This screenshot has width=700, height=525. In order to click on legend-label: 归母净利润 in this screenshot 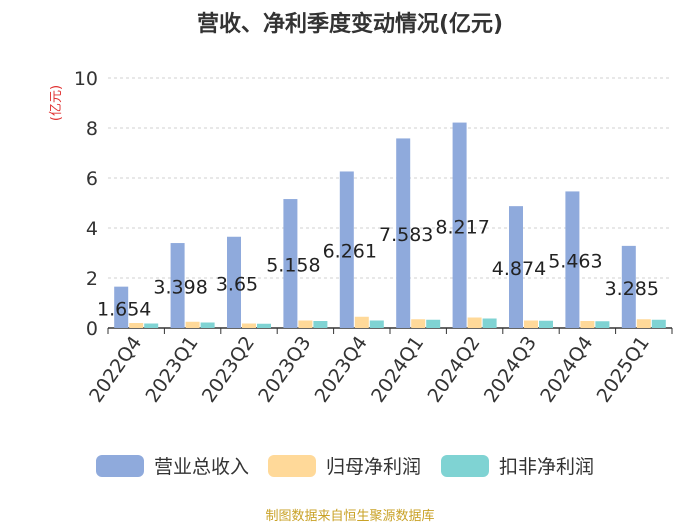, I will do `click(373, 467)`.